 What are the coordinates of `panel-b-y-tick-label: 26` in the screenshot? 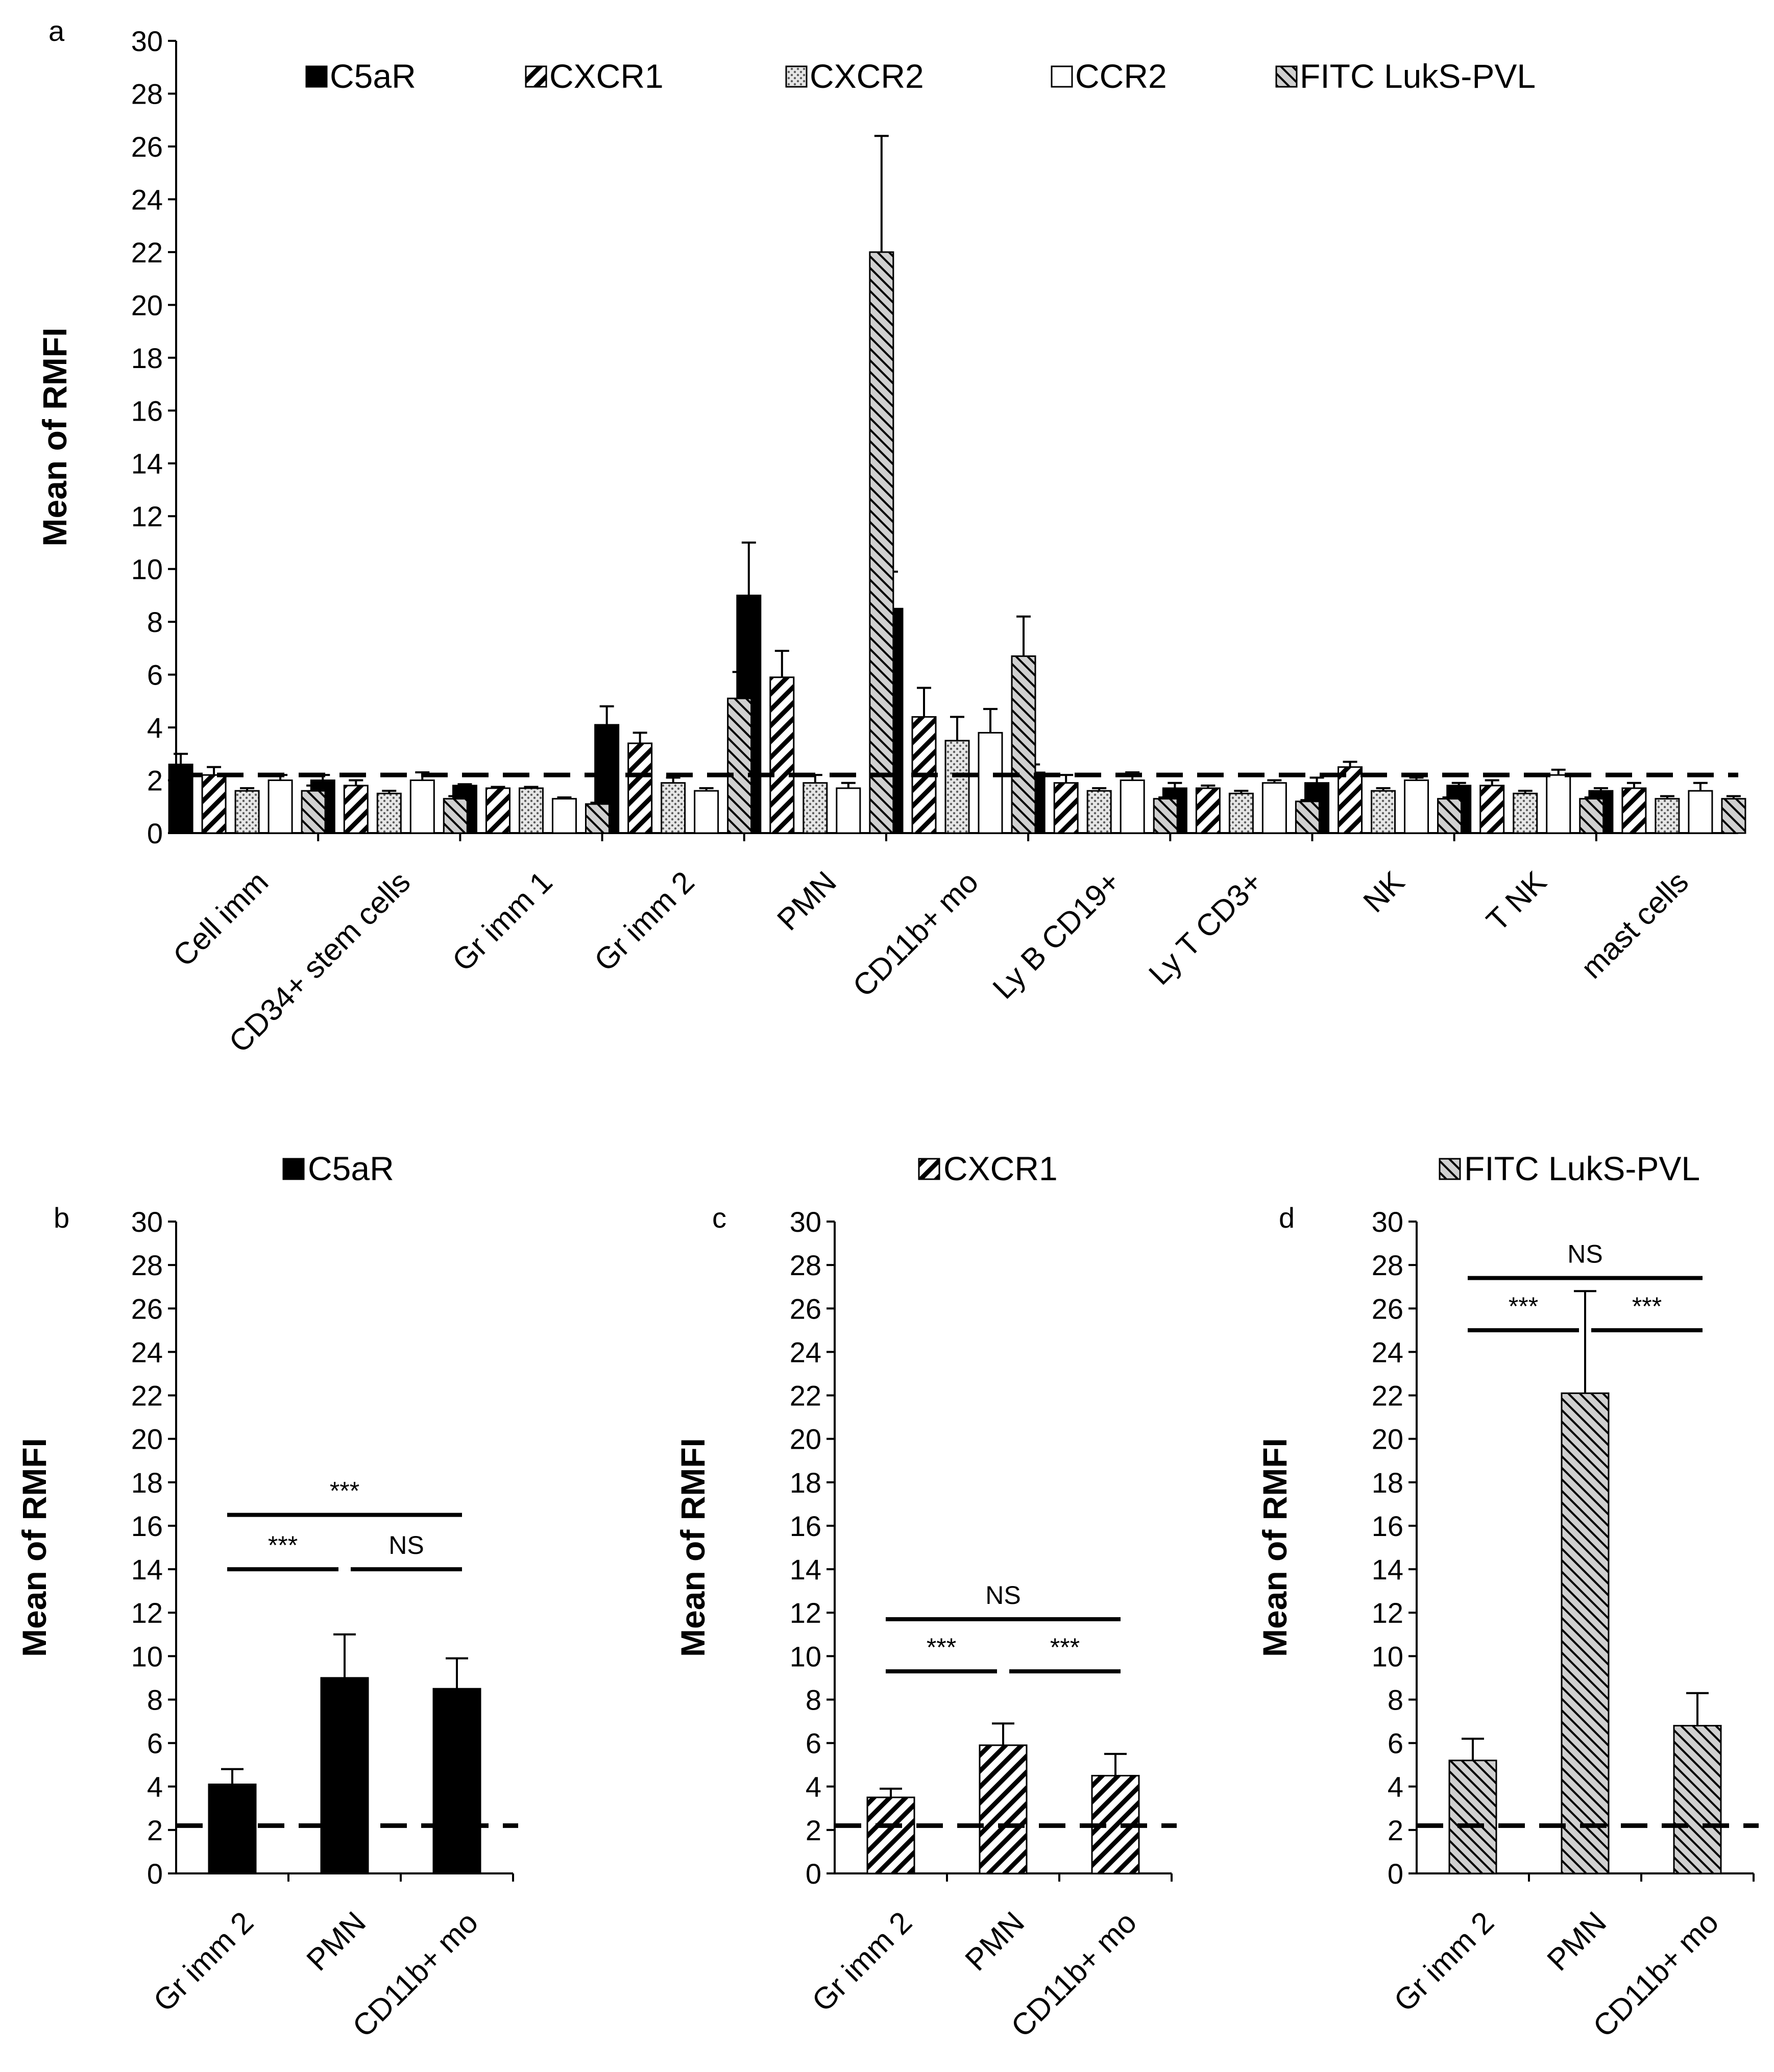 It's located at (147, 1309).